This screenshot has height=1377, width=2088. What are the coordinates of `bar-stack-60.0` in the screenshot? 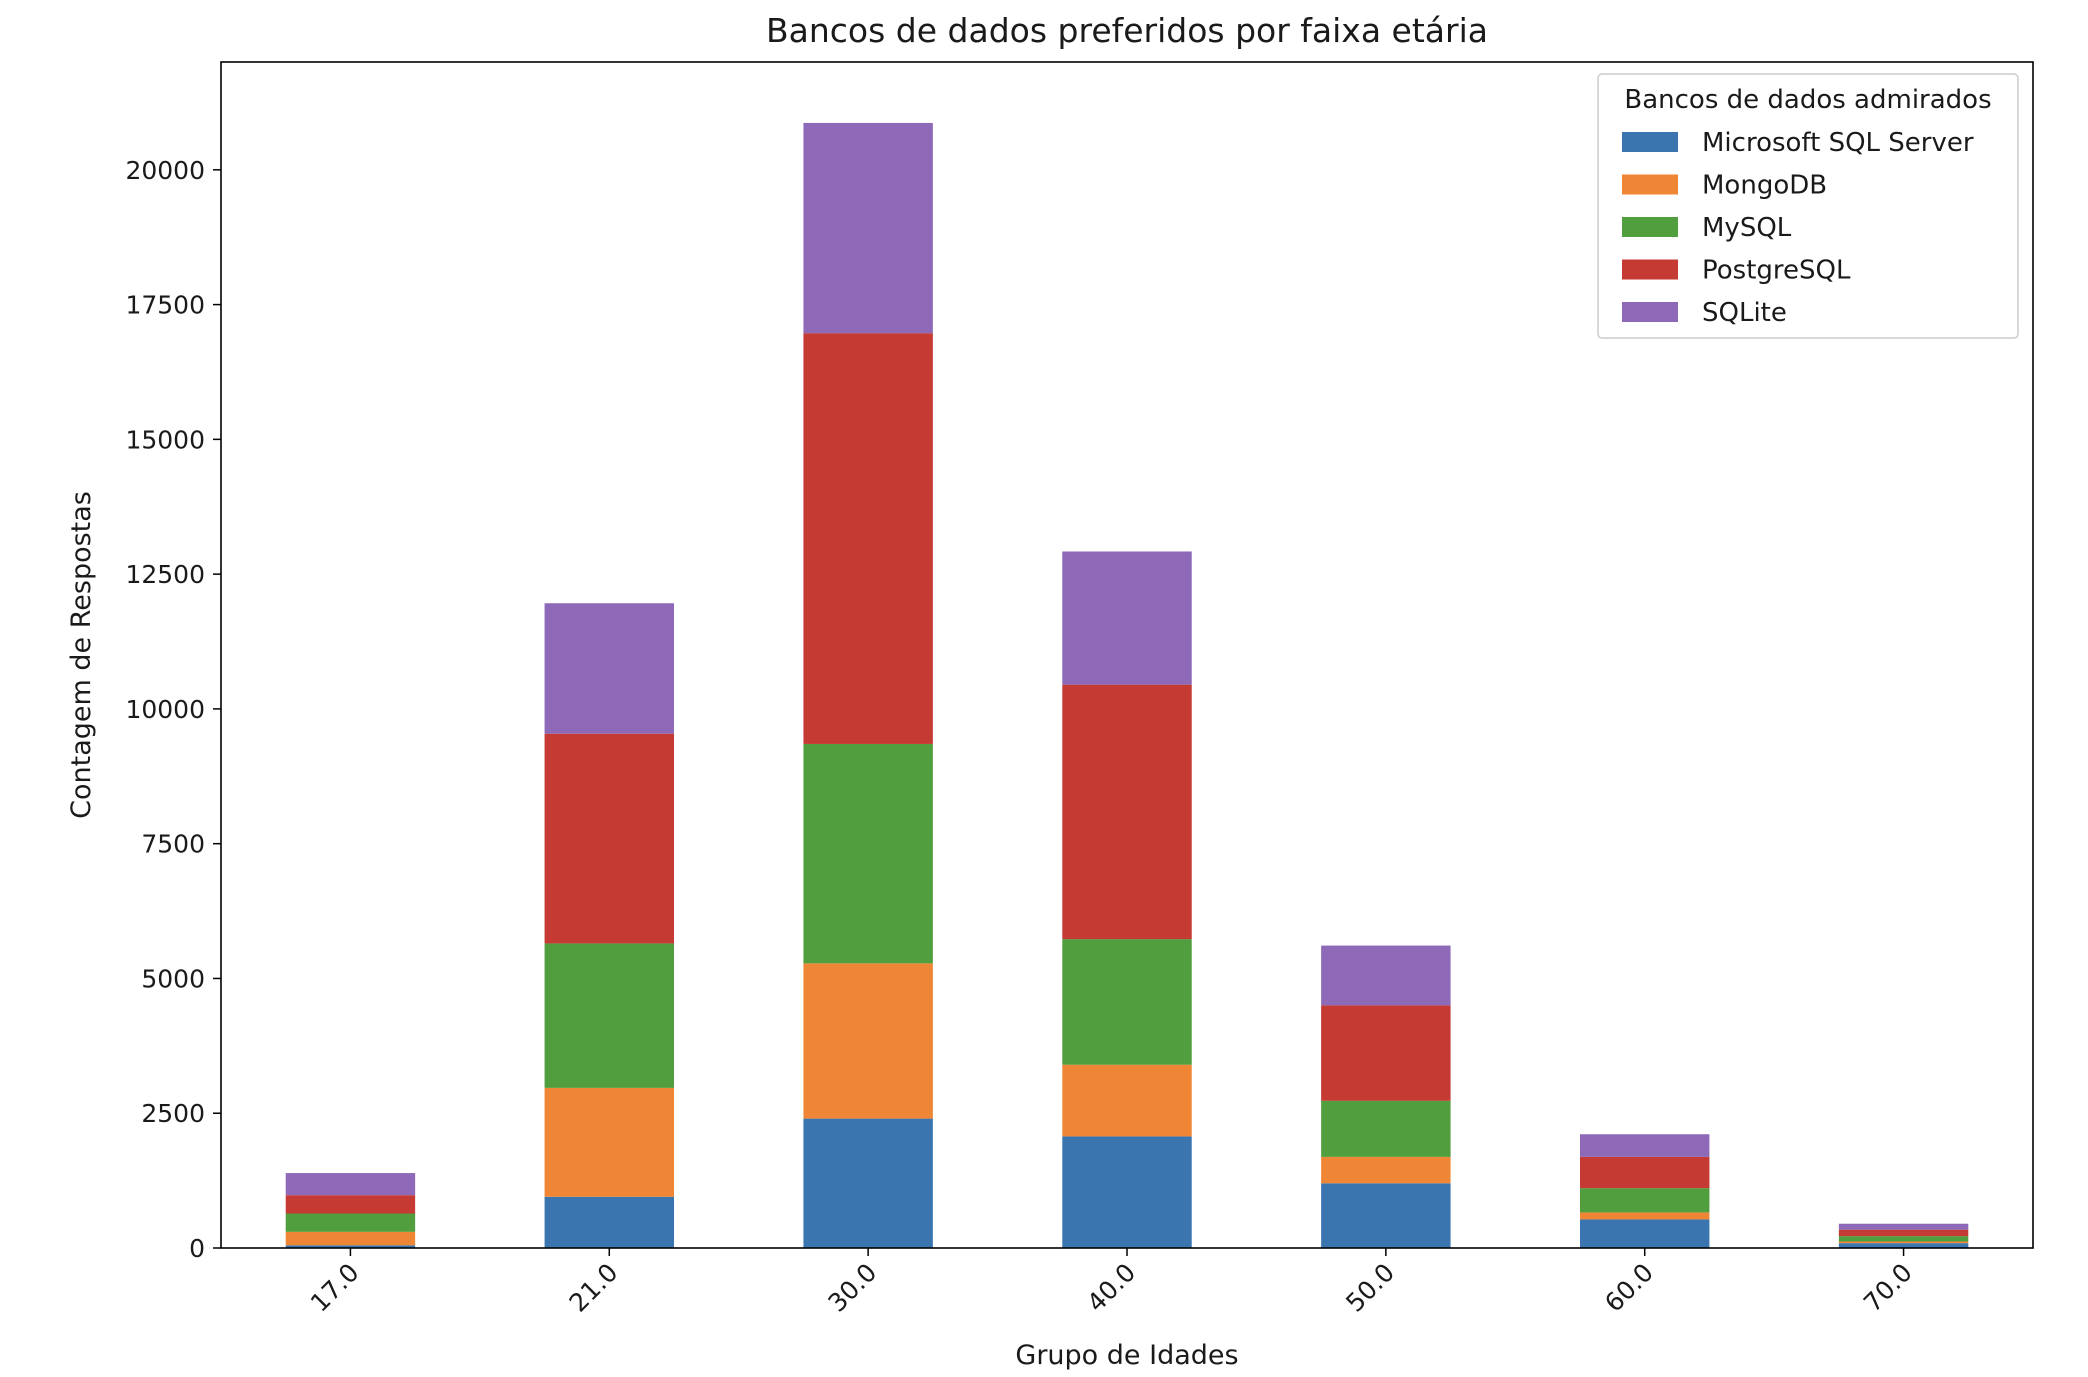 It's located at (1645, 1191).